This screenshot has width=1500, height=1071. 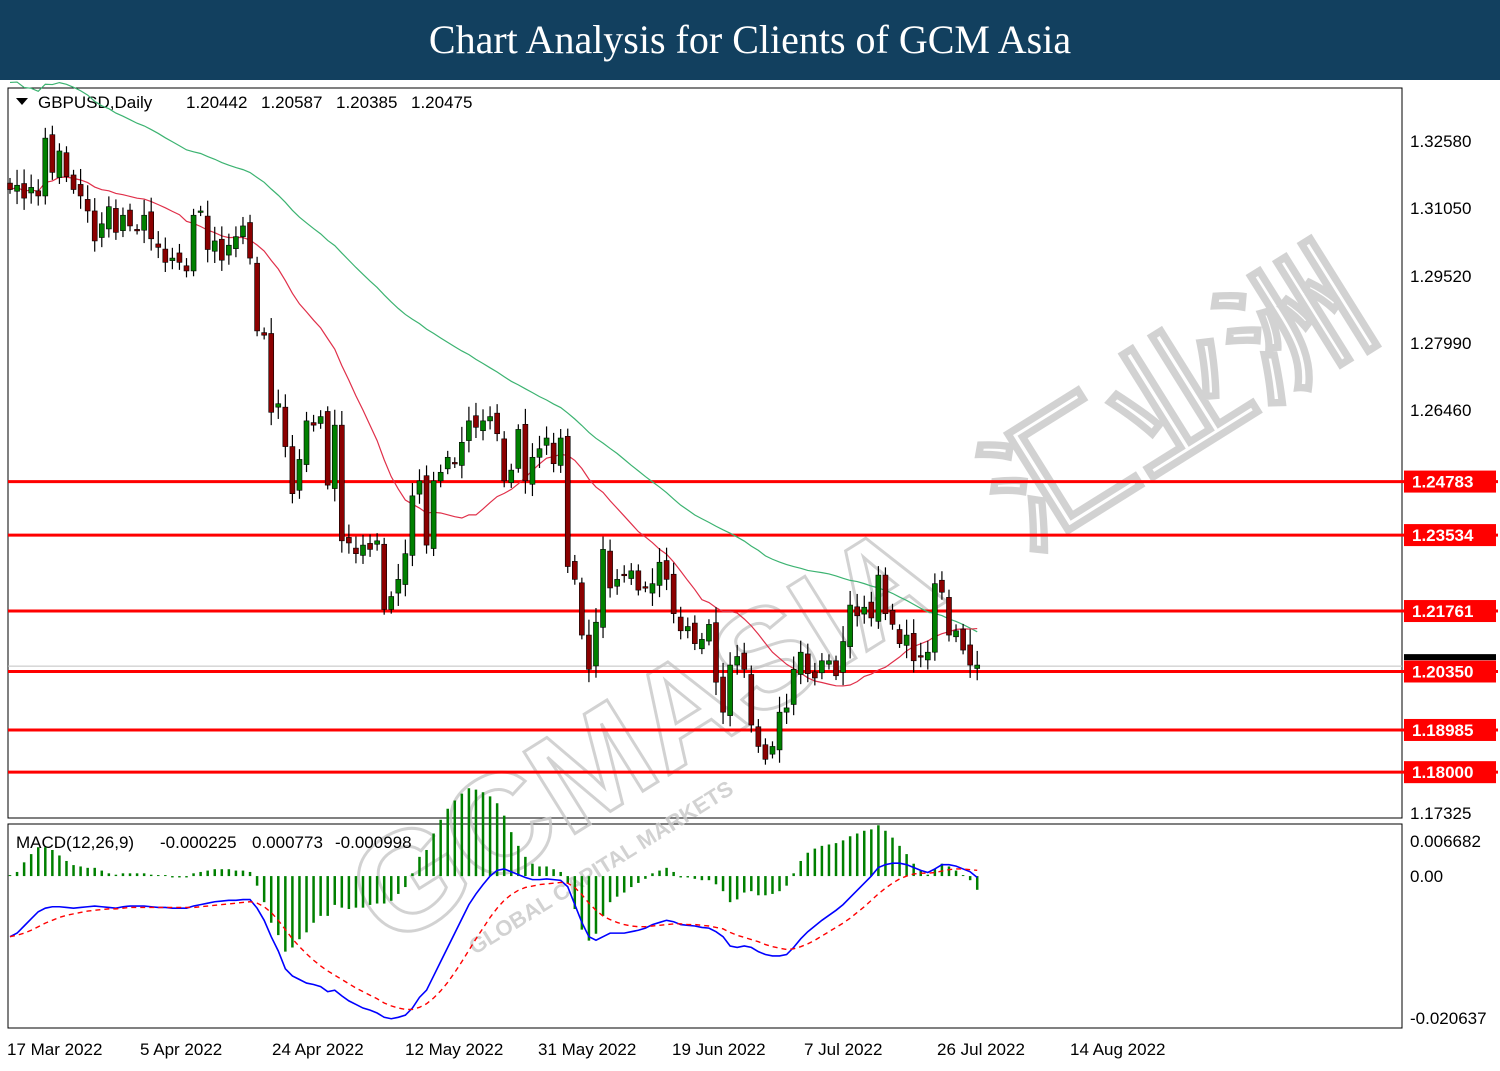 What do you see at coordinates (1117, 1049) in the screenshot?
I see `x-tick-label: 14 Aug 2022` at bounding box center [1117, 1049].